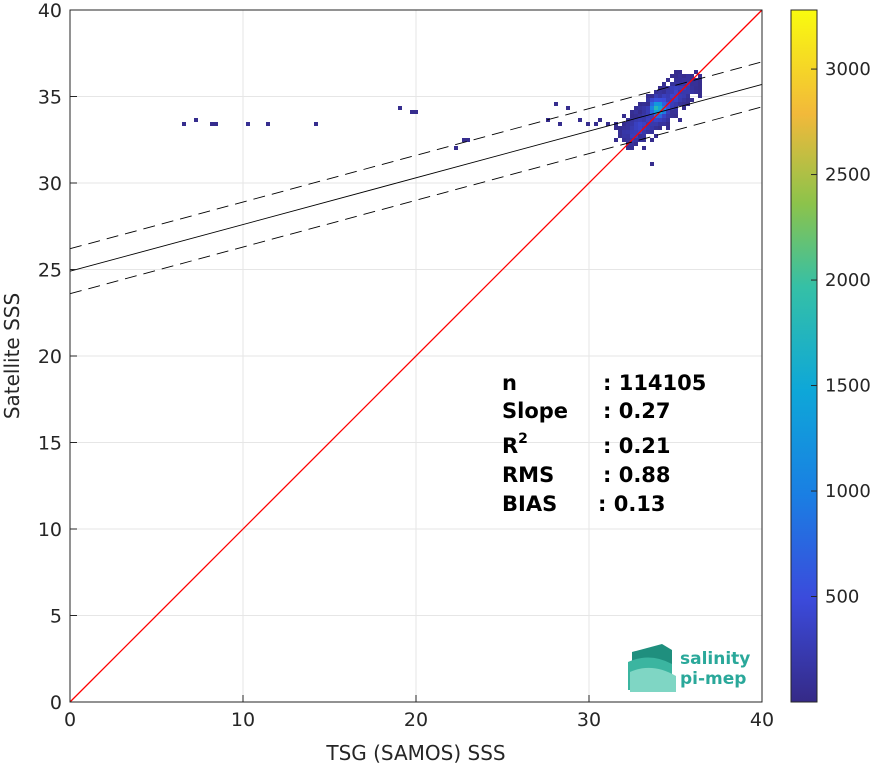 This screenshot has height=767, width=879. What do you see at coordinates (515, 444) in the screenshot?
I see `stat-r2-label: R2` at bounding box center [515, 444].